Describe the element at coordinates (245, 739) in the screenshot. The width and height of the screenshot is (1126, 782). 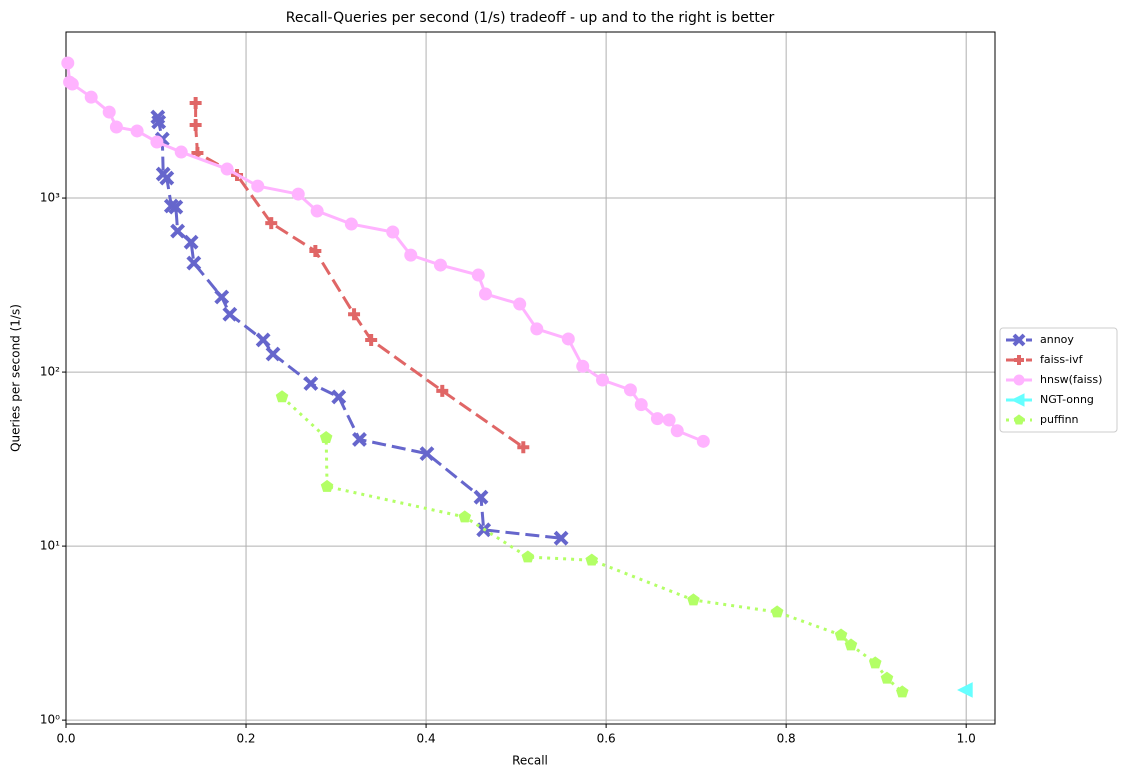
I see `x-tick-label: 0.2` at that location.